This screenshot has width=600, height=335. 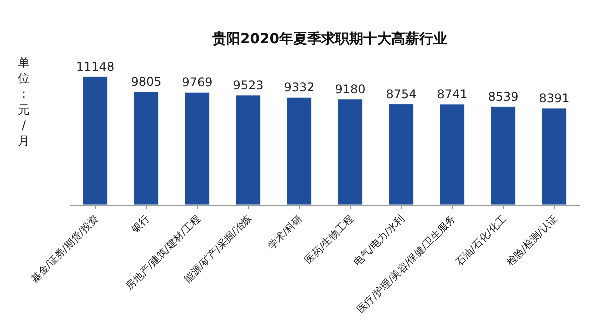 What do you see at coordinates (146, 82) in the screenshot?
I see `data-label: 9805` at bounding box center [146, 82].